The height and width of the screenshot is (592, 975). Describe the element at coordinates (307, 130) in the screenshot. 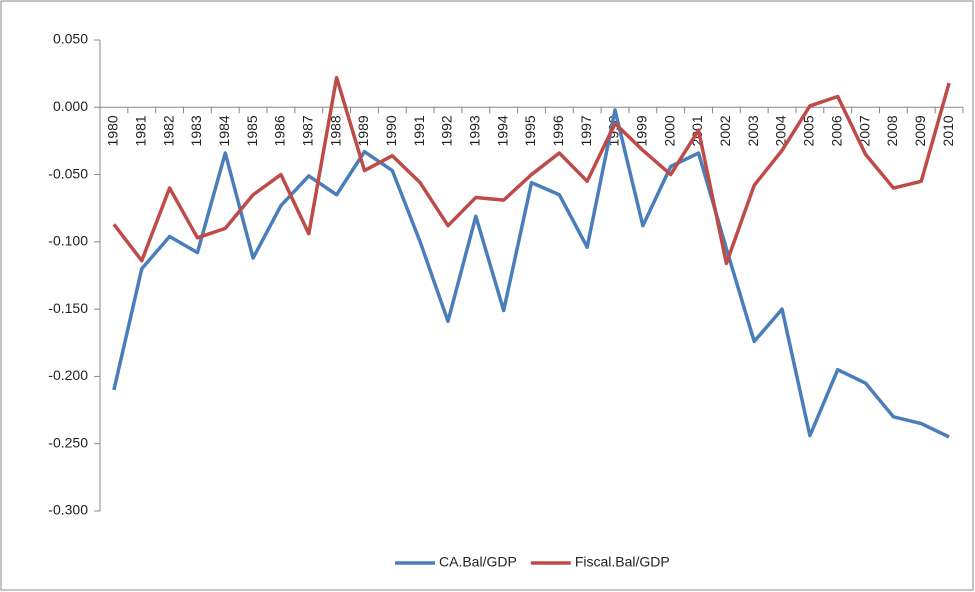

I see `x-tick-label: 1987` at that location.